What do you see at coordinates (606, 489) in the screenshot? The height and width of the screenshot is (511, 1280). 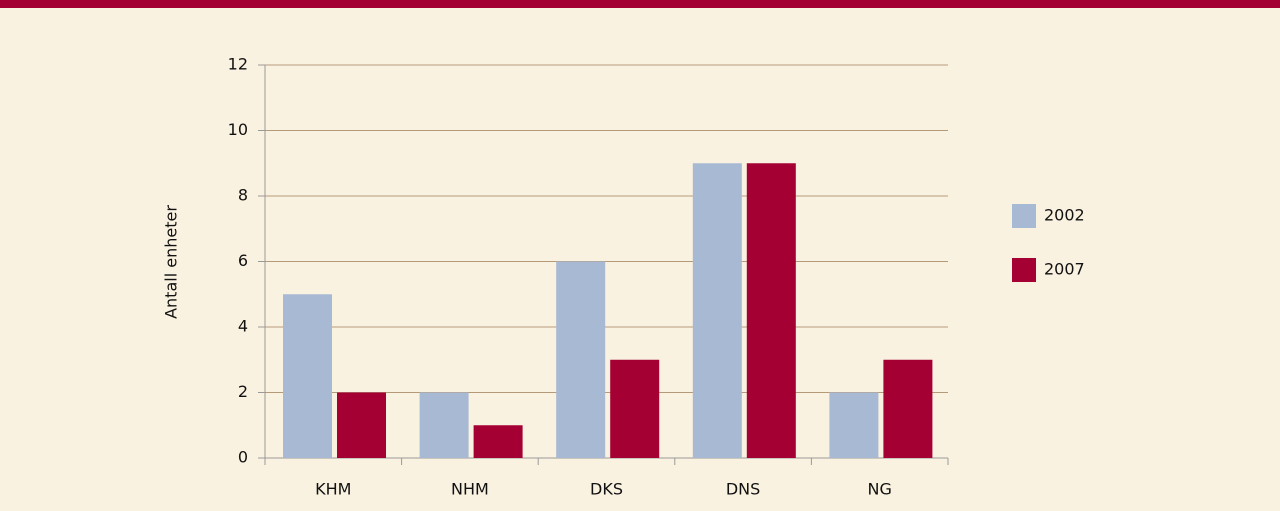 I see `x-tick-label: DKS` at bounding box center [606, 489].